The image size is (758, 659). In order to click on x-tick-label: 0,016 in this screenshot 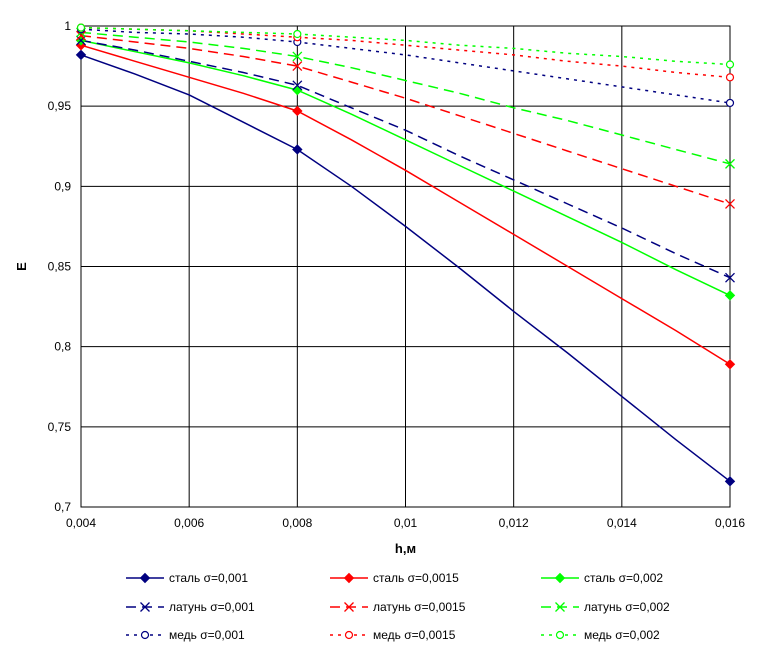, I will do `click(730, 523)`.